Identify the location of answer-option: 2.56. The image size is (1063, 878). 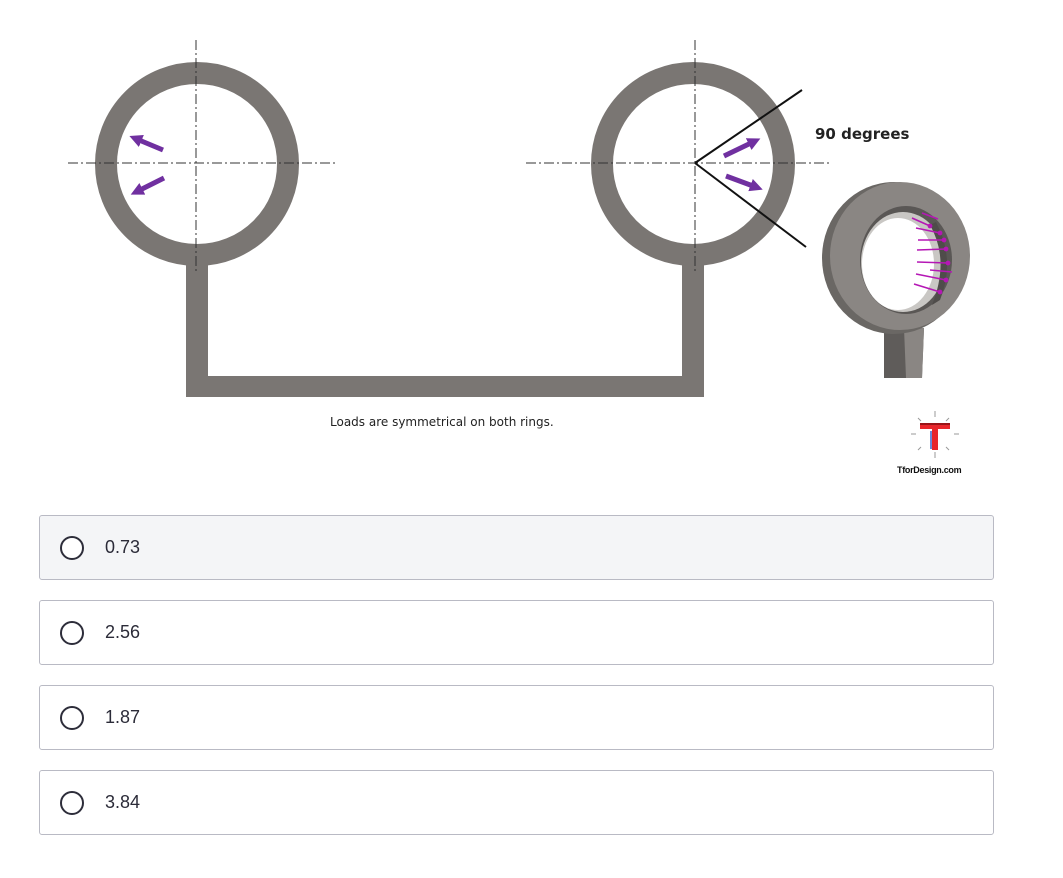
(516, 632).